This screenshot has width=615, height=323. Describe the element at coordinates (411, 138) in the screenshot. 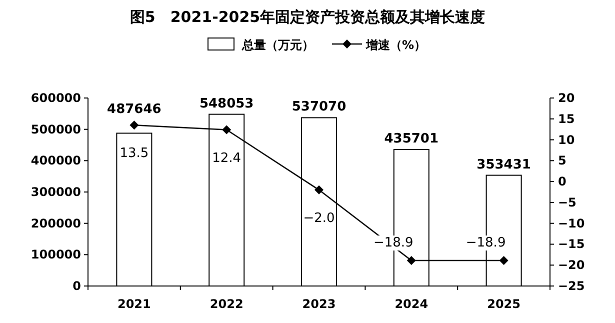

I see `data-label: 435701` at that location.